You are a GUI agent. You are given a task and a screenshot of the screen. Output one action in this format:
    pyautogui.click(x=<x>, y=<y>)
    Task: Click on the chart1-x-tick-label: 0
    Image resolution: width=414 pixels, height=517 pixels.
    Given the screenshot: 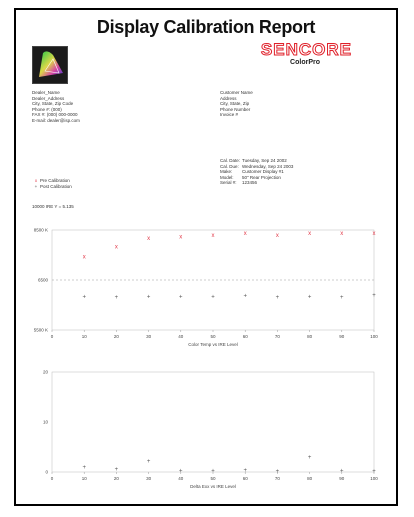 What is the action you would take?
    pyautogui.click(x=52, y=336)
    